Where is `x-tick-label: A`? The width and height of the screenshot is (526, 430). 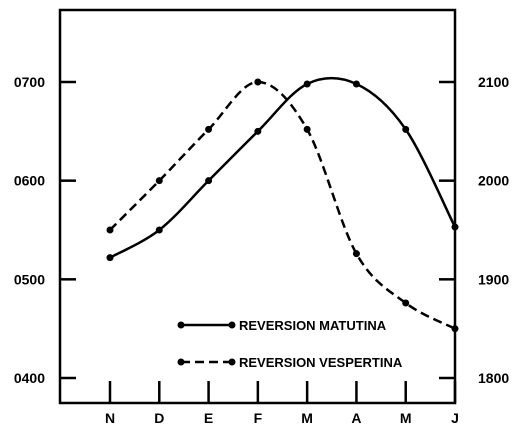
x-tick-label: A is located at coordinates (356, 418).